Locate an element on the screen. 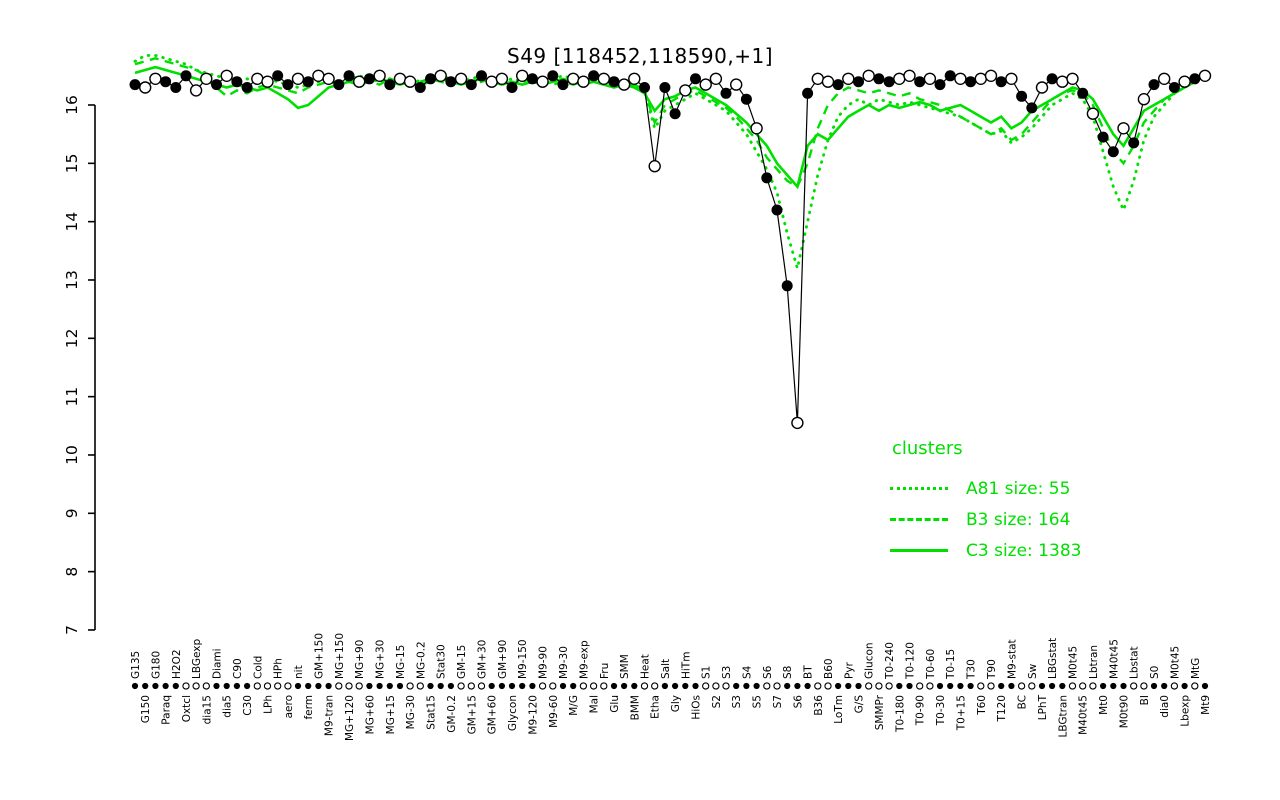 The width and height of the screenshot is (1280, 800). svg-text: M9-tran is located at coordinates (330, 715).